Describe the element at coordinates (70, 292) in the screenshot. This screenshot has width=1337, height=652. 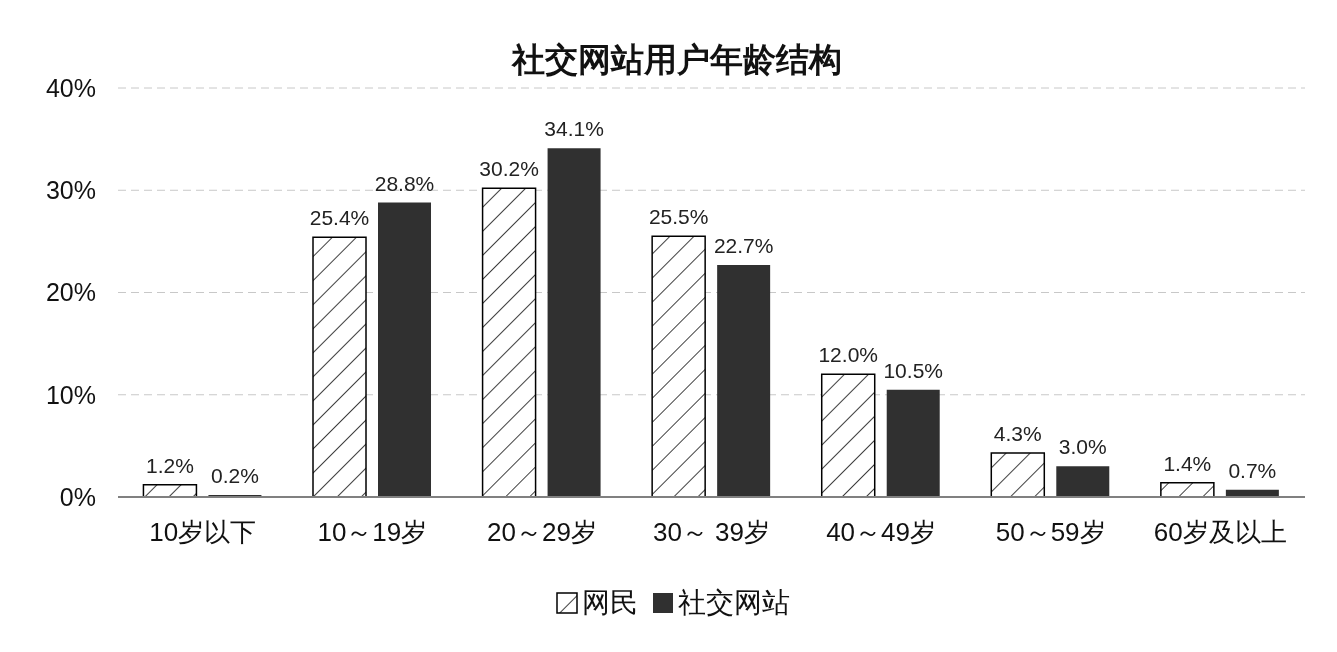
I see `y-tick-label: 20%` at that location.